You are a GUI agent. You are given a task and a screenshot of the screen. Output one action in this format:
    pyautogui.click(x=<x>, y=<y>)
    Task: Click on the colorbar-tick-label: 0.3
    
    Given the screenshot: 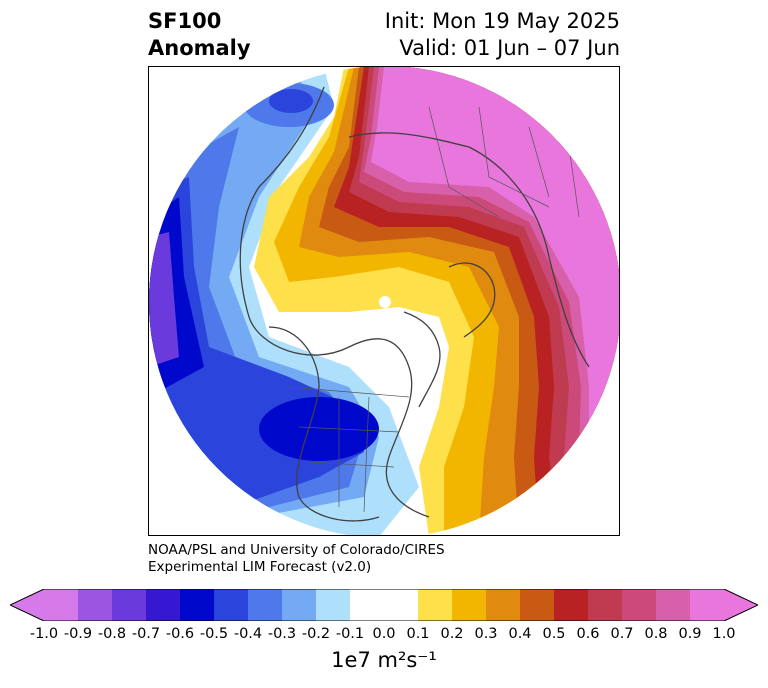 What is the action you would take?
    pyautogui.click(x=486, y=634)
    